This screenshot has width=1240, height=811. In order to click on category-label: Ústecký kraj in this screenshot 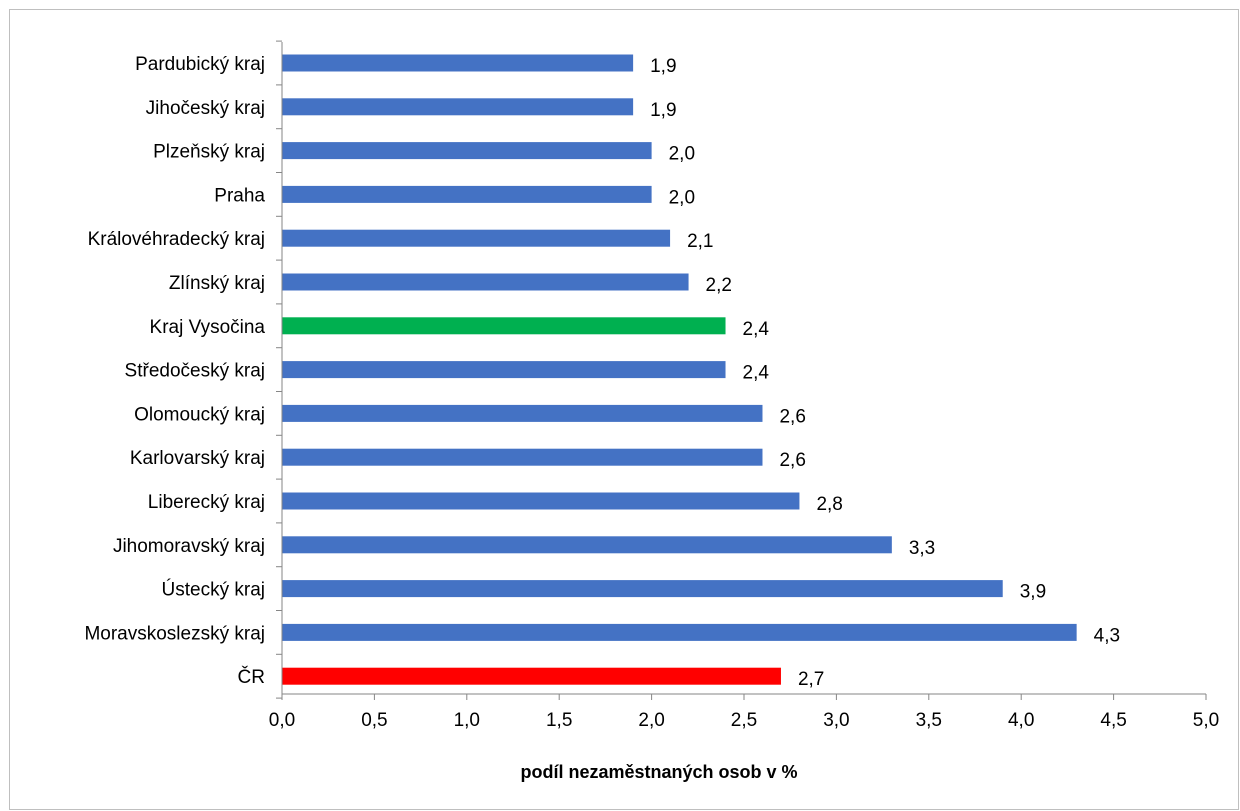, I will do `click(213, 590)`.